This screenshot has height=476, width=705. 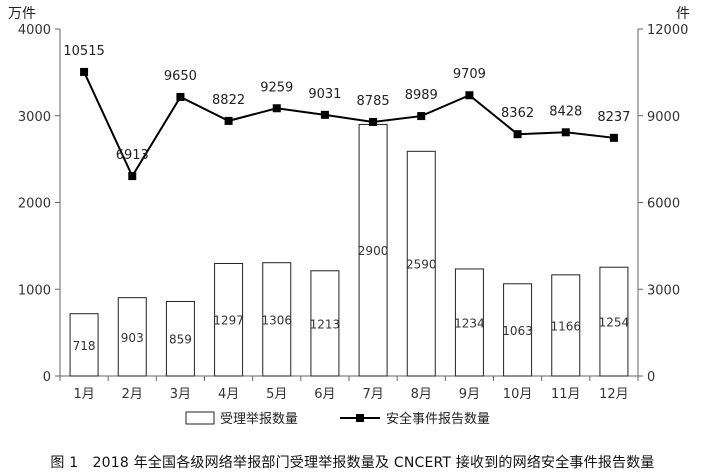 I want to click on x-tick-label: 4月, so click(x=228, y=394).